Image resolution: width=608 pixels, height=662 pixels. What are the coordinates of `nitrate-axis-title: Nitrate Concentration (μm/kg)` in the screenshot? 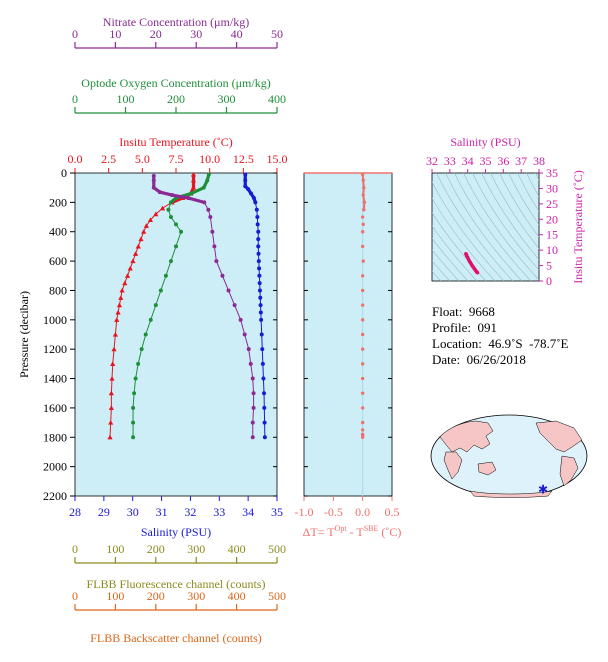 It's located at (176, 22).